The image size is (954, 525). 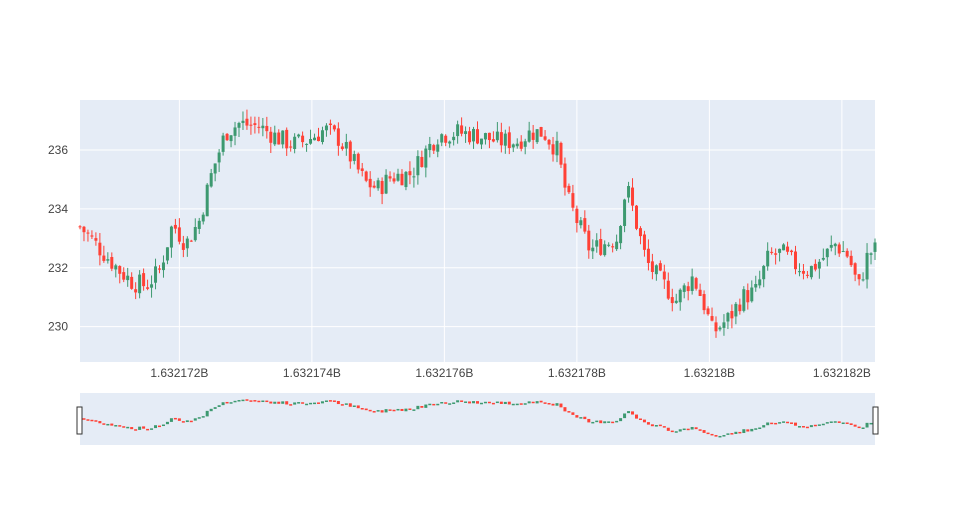 What do you see at coordinates (58, 268) in the screenshot?
I see `y-tick-label: 232` at bounding box center [58, 268].